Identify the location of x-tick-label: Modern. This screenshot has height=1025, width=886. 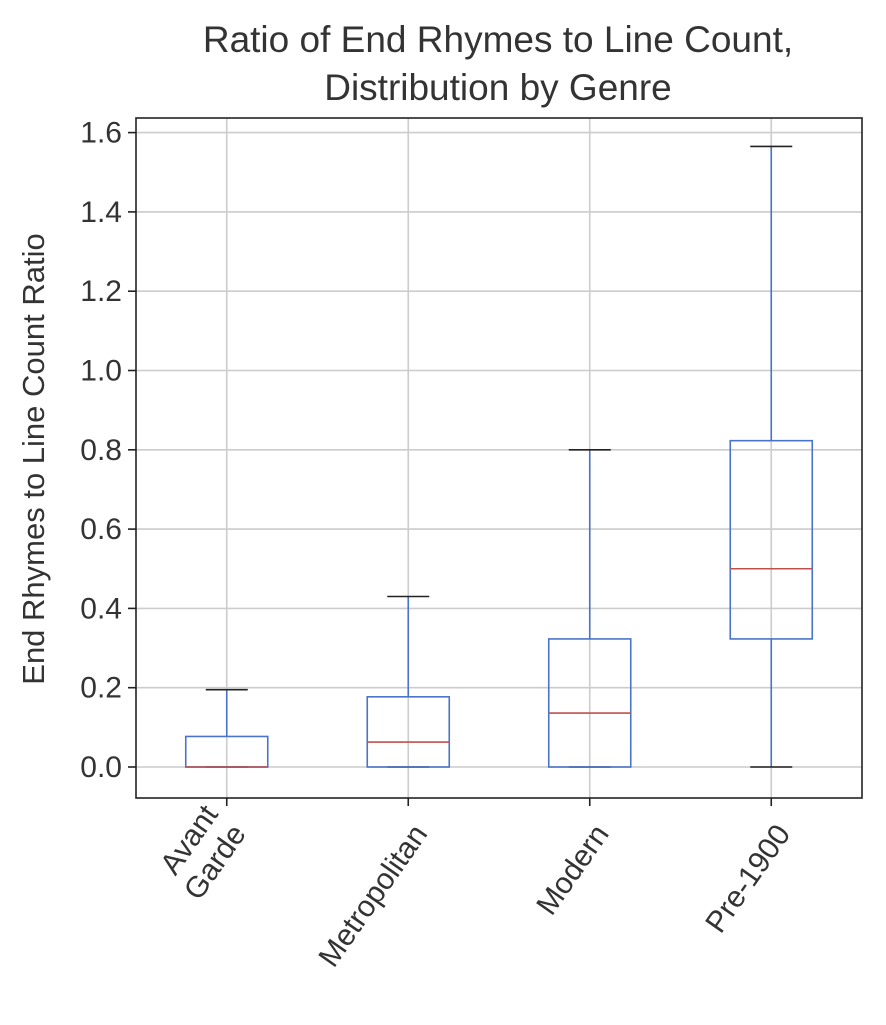
(572, 870).